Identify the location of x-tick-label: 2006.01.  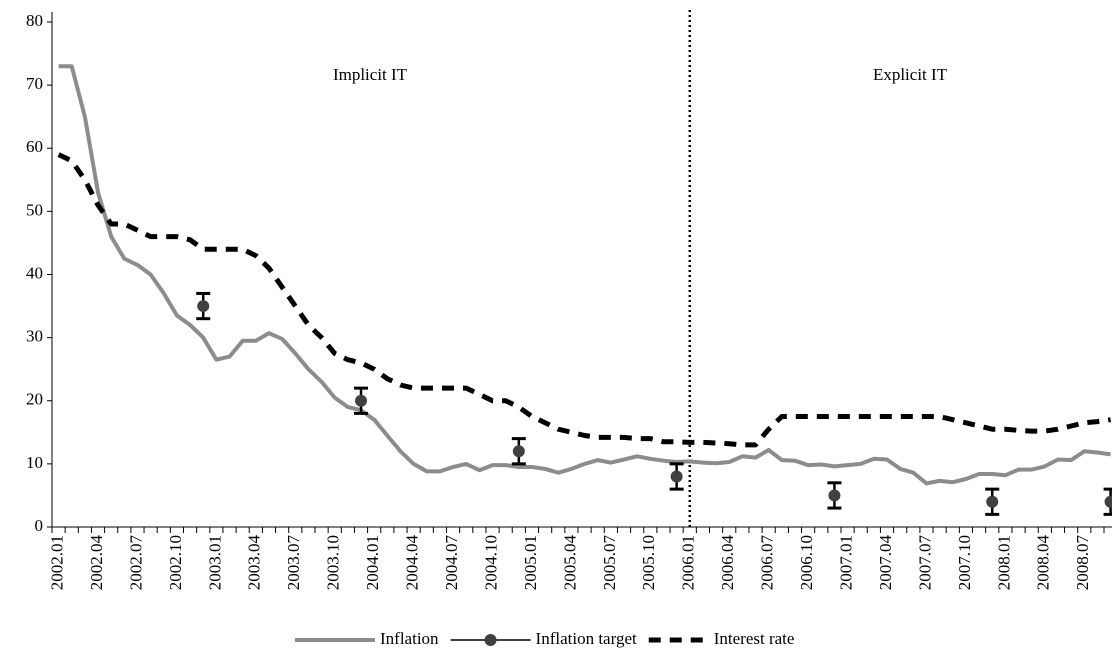
(688, 562).